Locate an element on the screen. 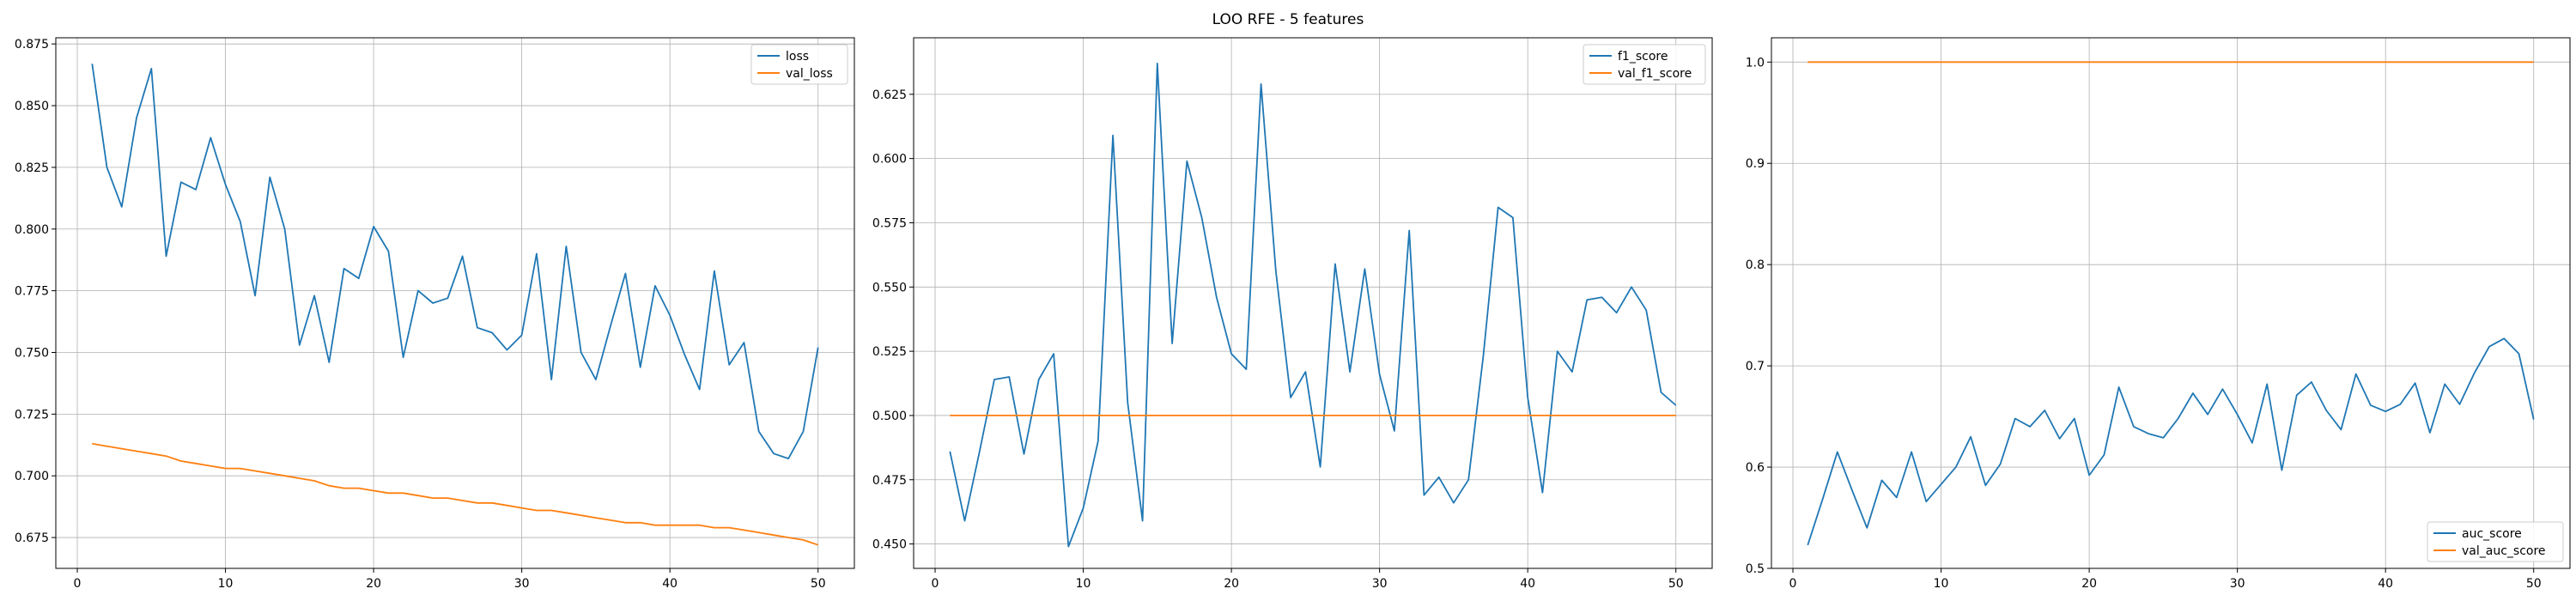 The width and height of the screenshot is (2576, 601). legend: auc_score val_auc_score is located at coordinates (2495, 541).